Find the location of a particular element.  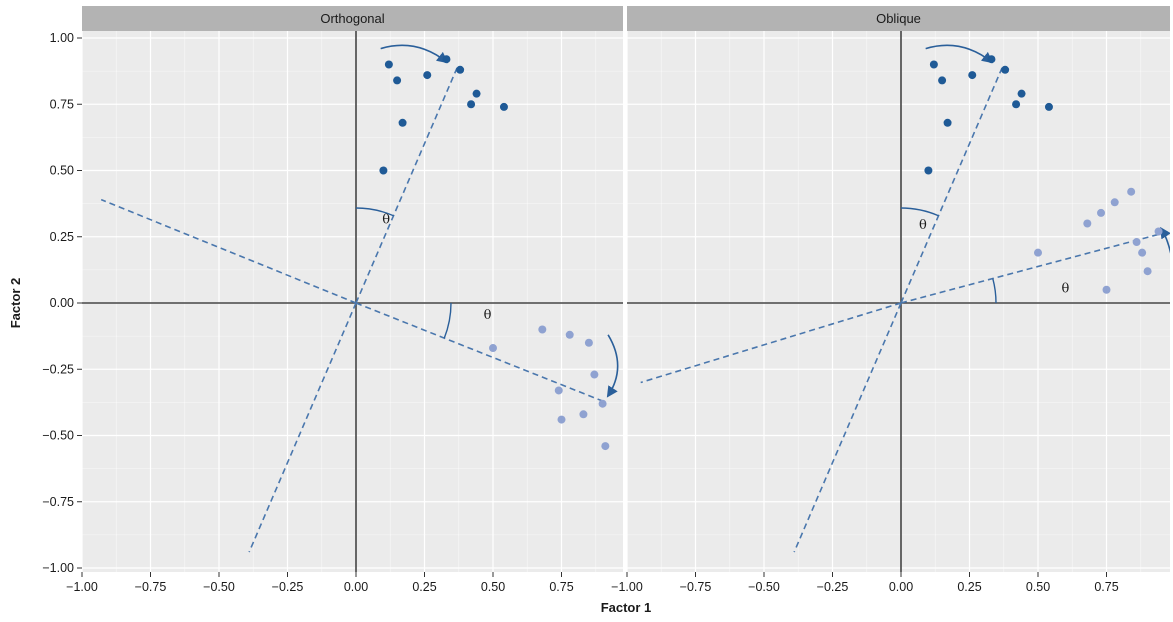

y-tick-label: −1.00 is located at coordinates (58, 568).